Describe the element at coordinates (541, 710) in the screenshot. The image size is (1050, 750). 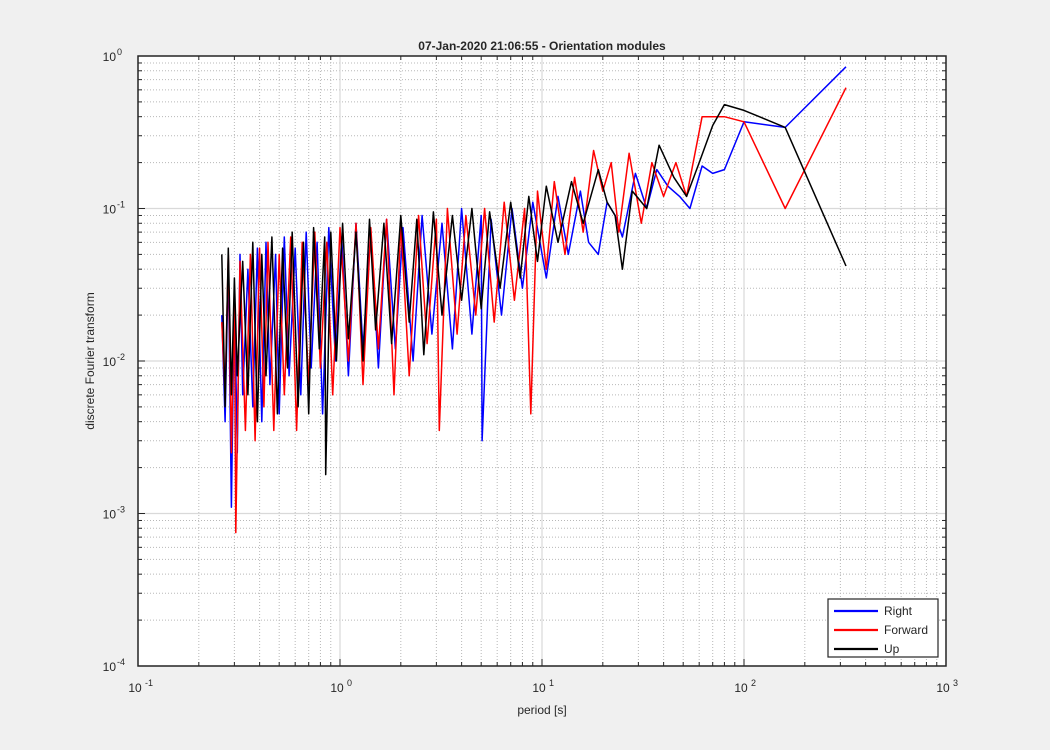
I see `x-axis-label: period [s]` at that location.